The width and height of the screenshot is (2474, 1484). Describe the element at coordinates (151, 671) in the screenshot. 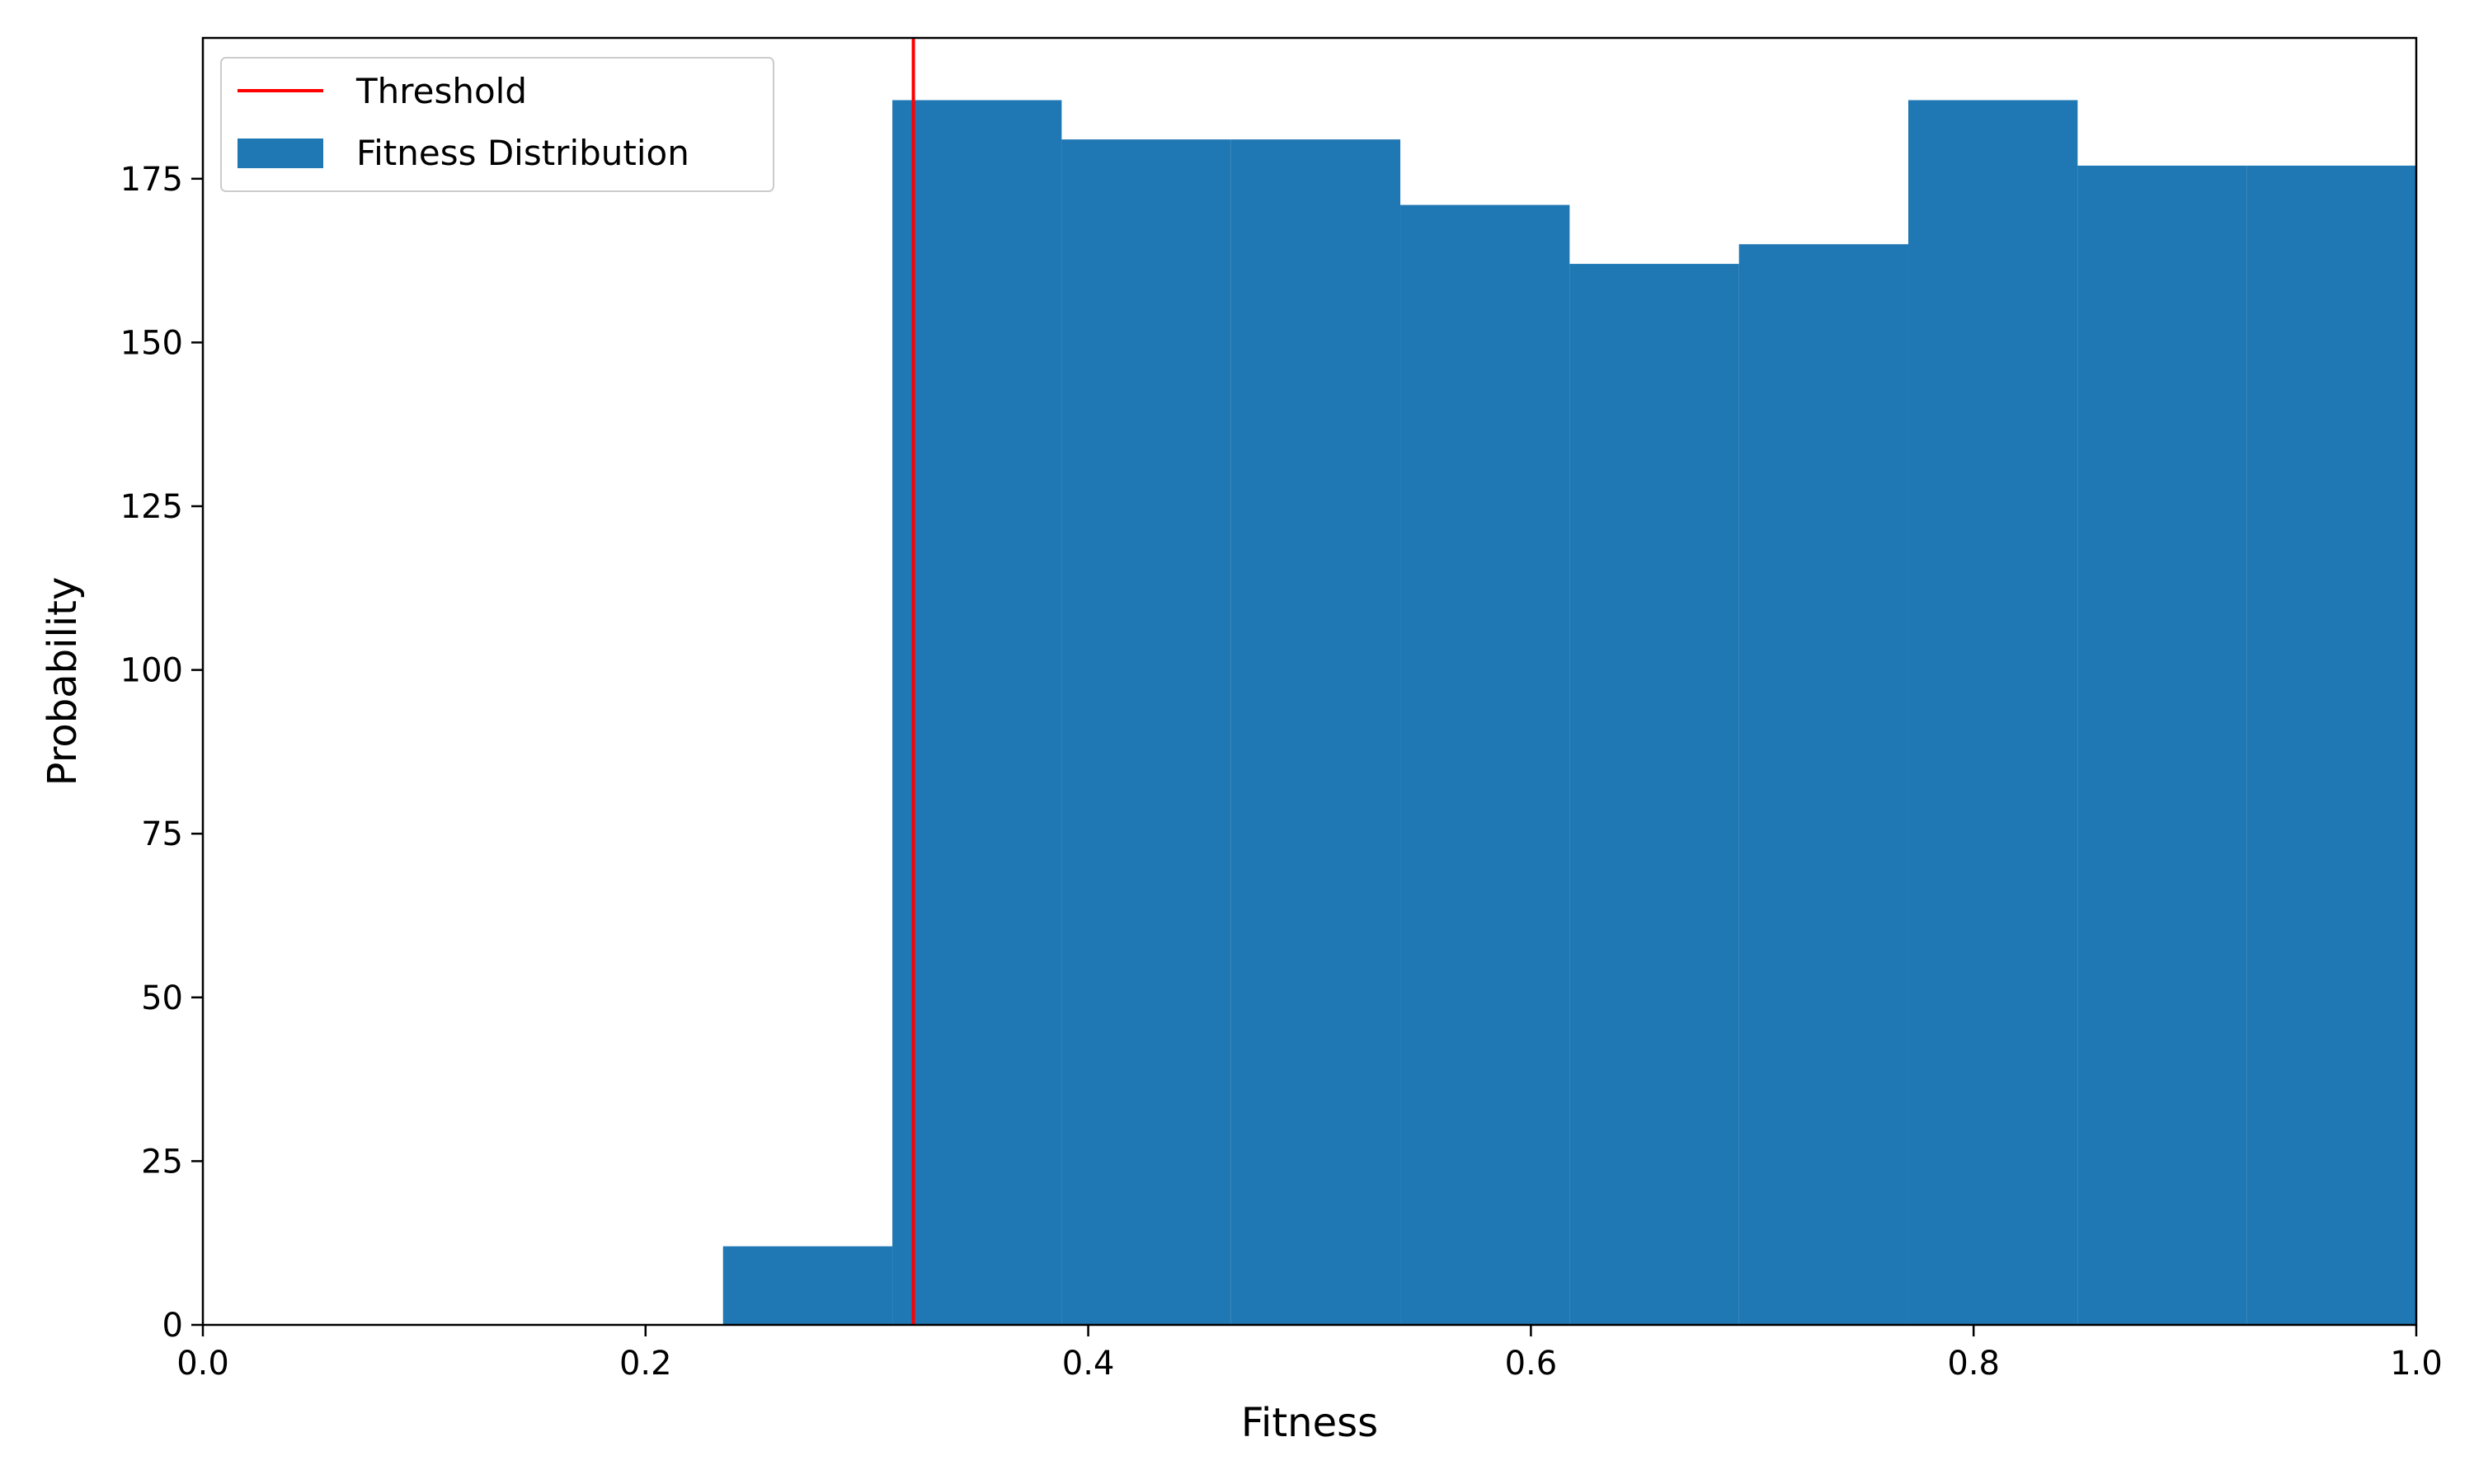

I see `y-tick-label: 100` at that location.